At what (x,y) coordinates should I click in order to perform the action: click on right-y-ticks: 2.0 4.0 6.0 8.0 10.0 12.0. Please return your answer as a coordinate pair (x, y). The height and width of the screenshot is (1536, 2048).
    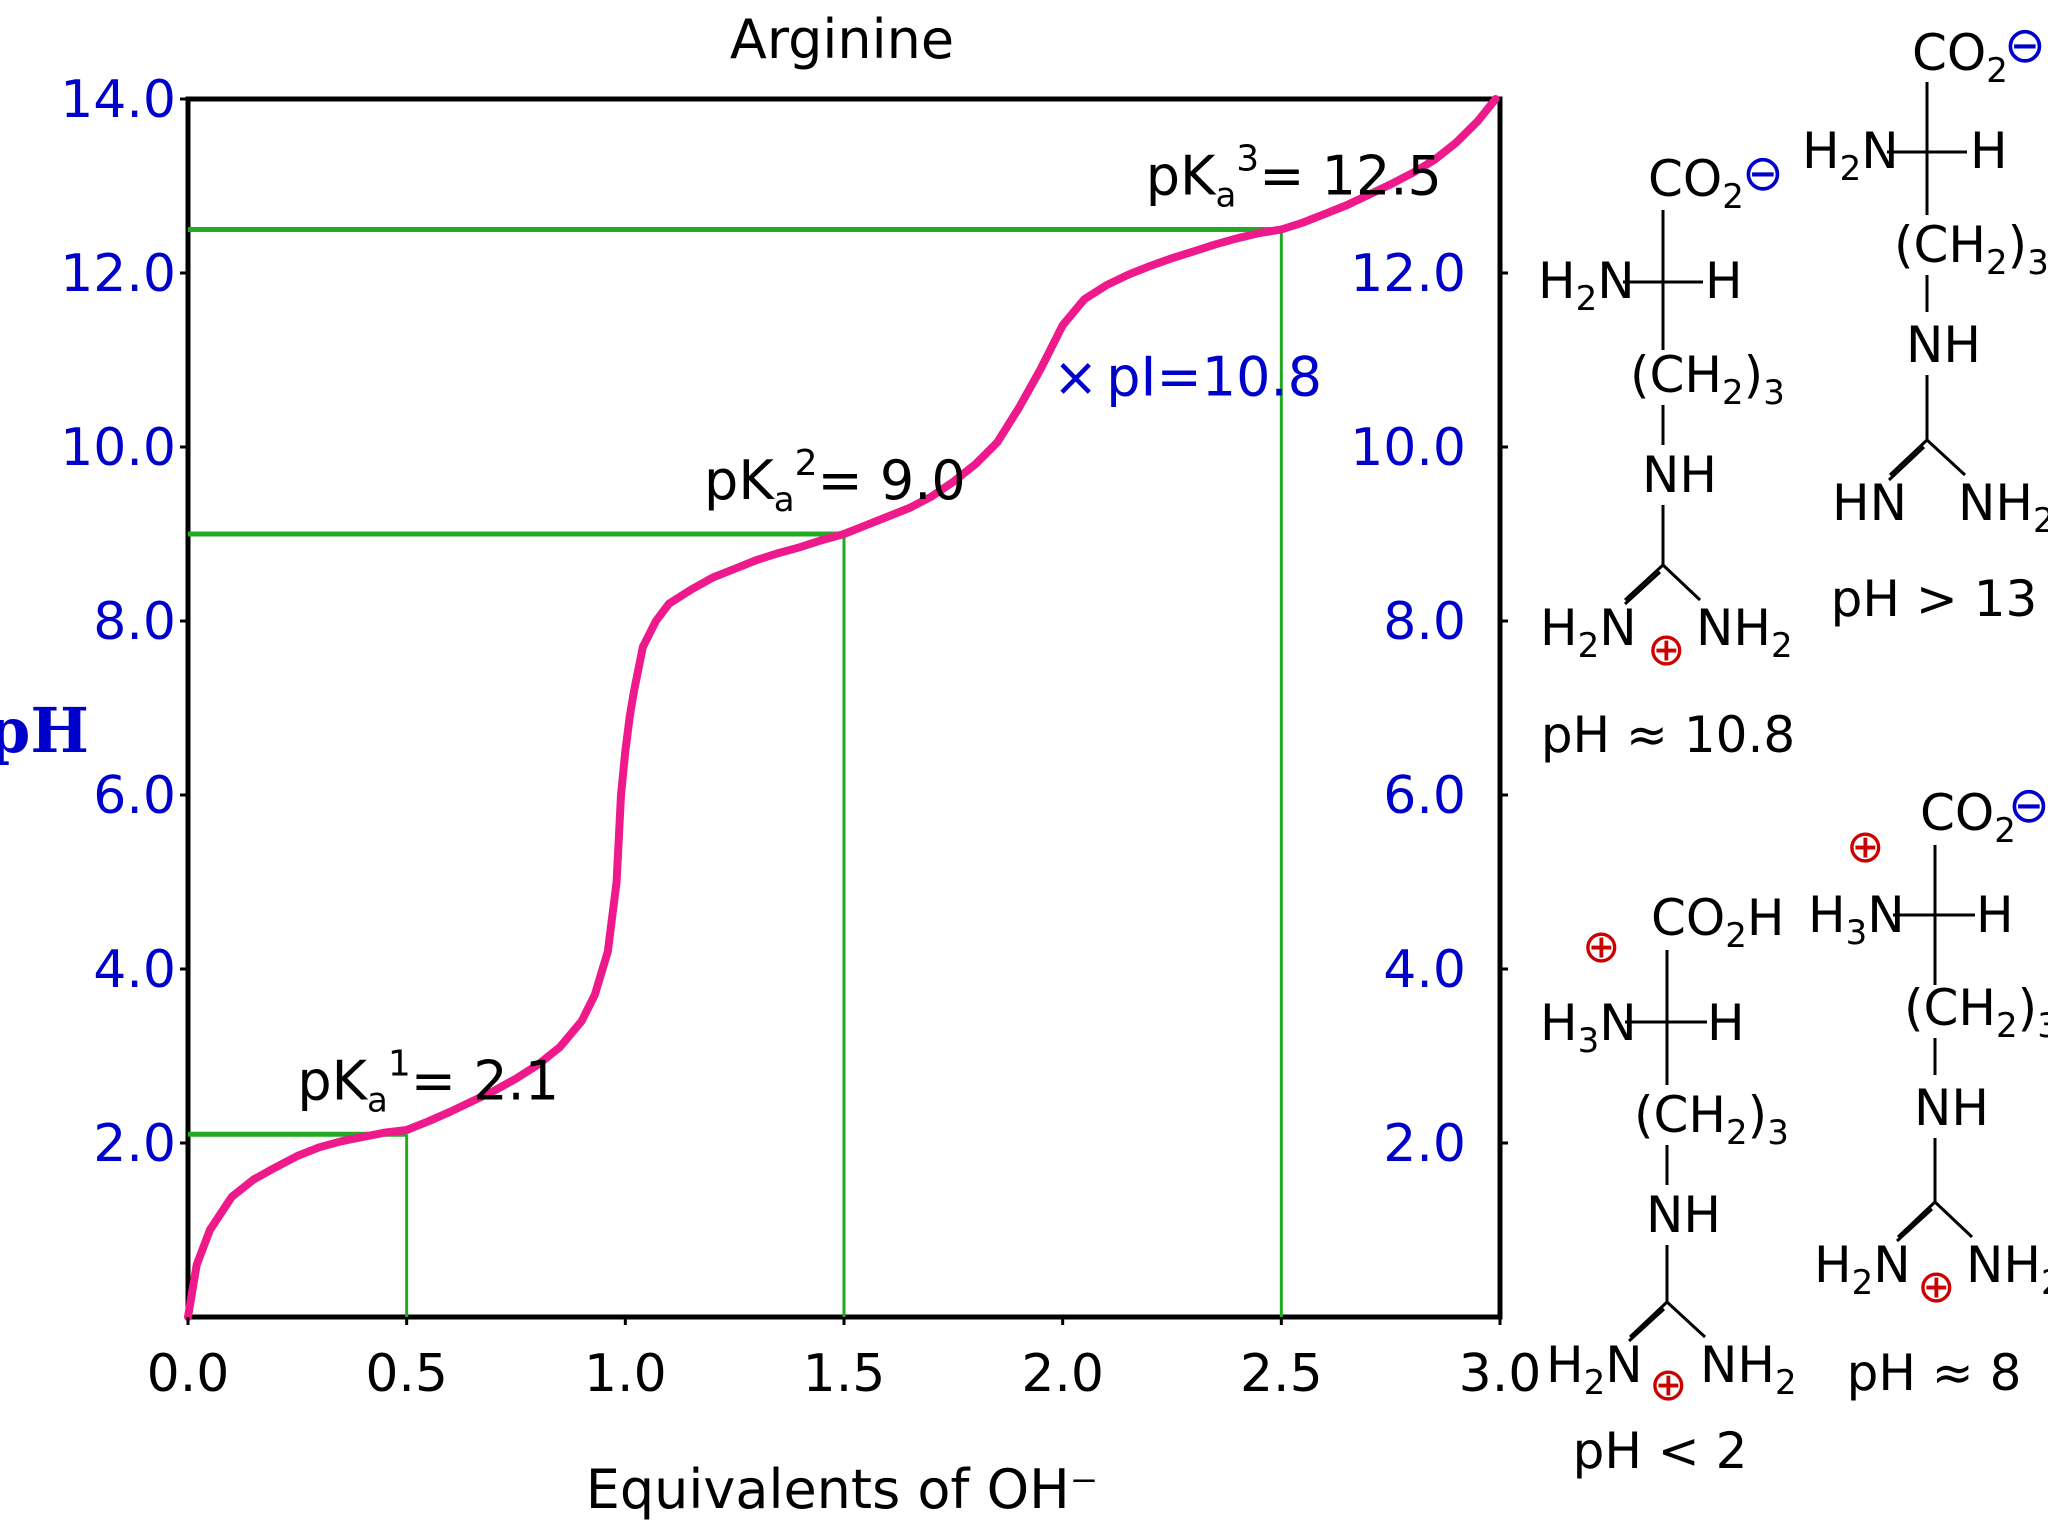
    Looking at the image, I should click on (1429, 709).